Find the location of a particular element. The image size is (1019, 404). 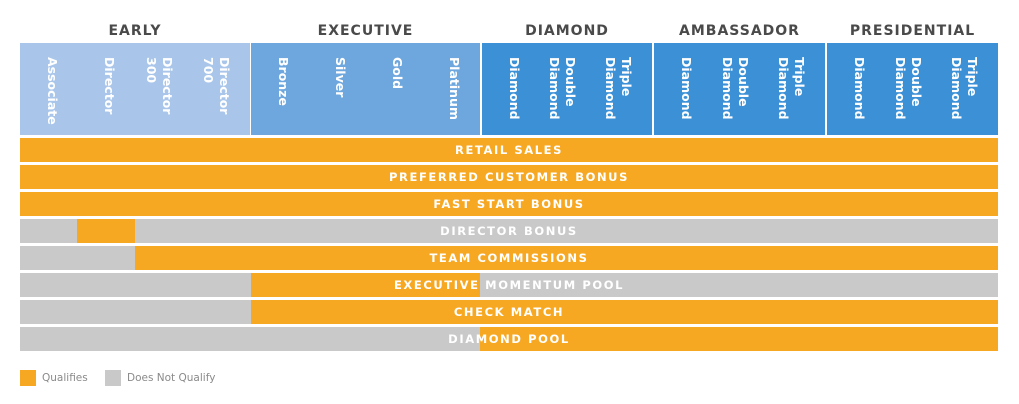

rank-ambassador-diamond: Diamond is located at coordinates (683, 89).